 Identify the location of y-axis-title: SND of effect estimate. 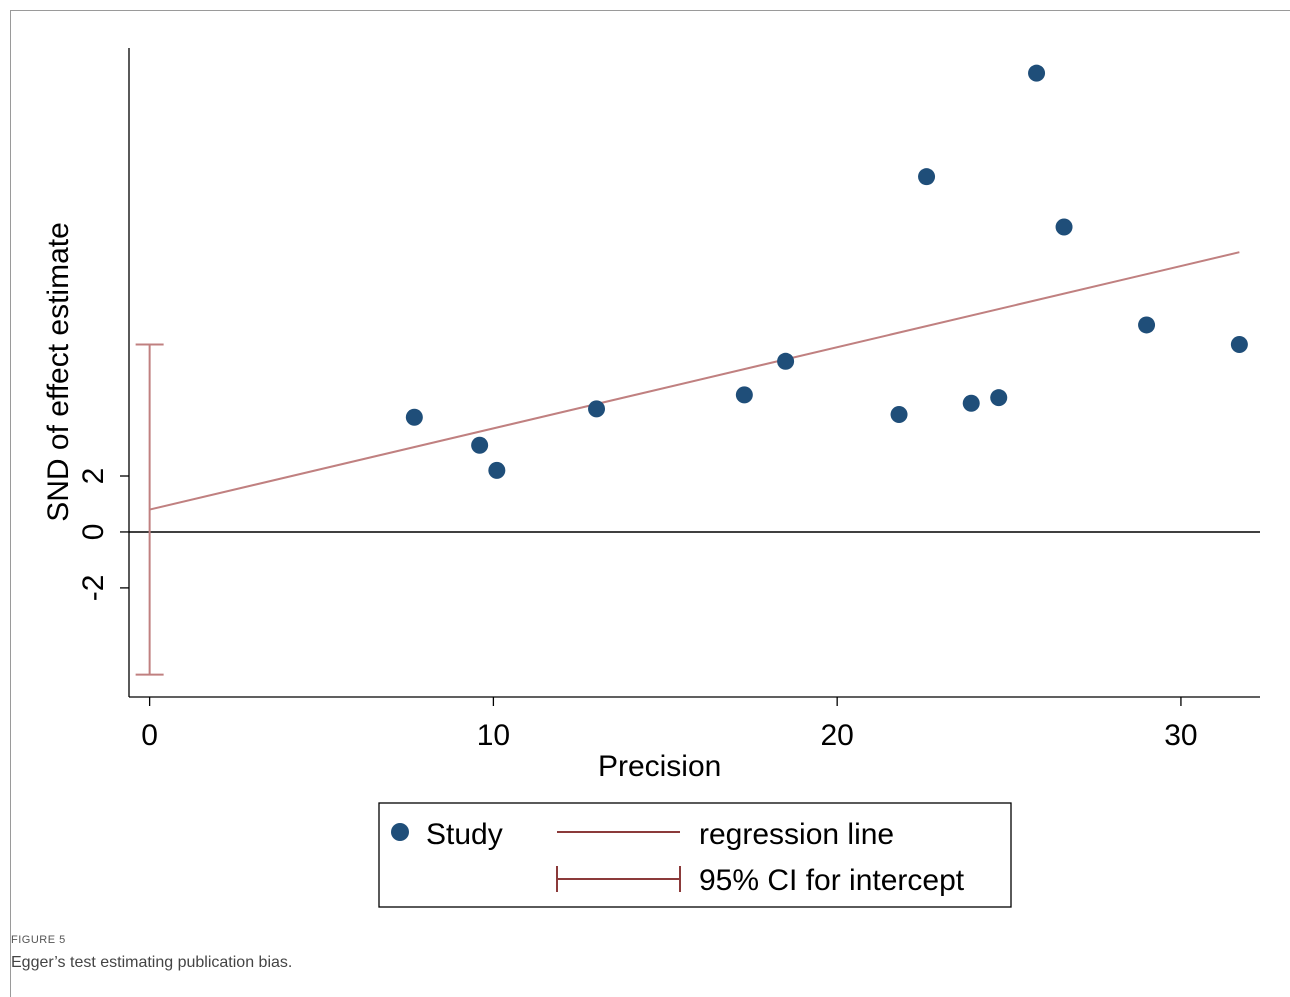
(58, 372).